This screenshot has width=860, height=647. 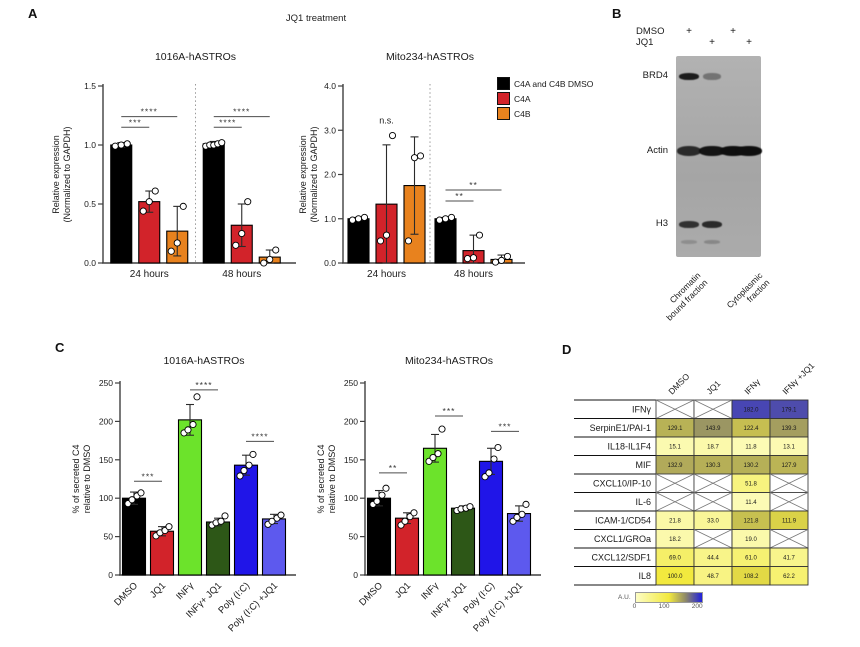 I want to click on colorbar-tick: 0, so click(x=634, y=606).